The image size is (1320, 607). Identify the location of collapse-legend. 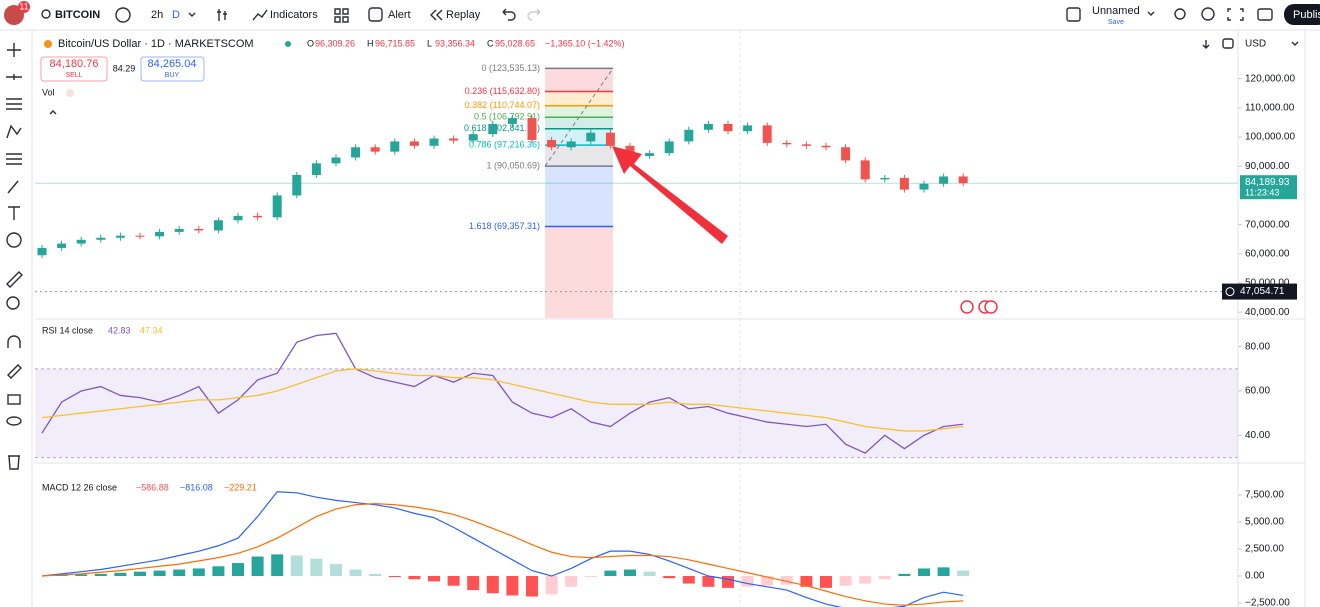
(53, 112).